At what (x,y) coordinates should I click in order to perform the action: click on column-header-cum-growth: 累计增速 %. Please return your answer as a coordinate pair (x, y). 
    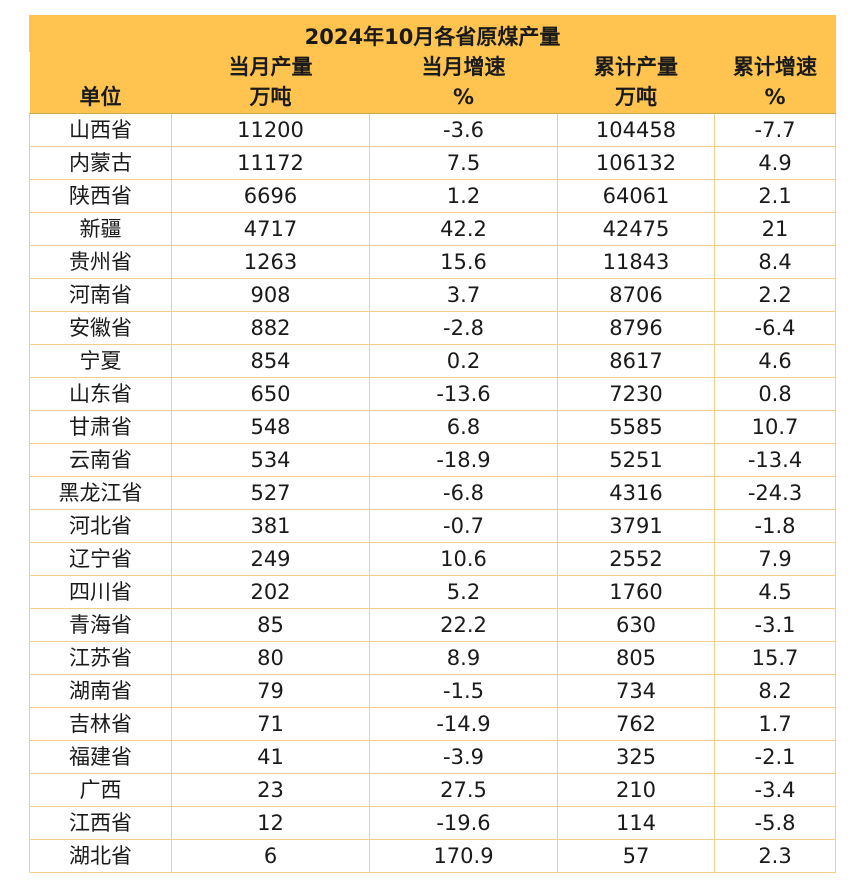
    Looking at the image, I should click on (775, 82).